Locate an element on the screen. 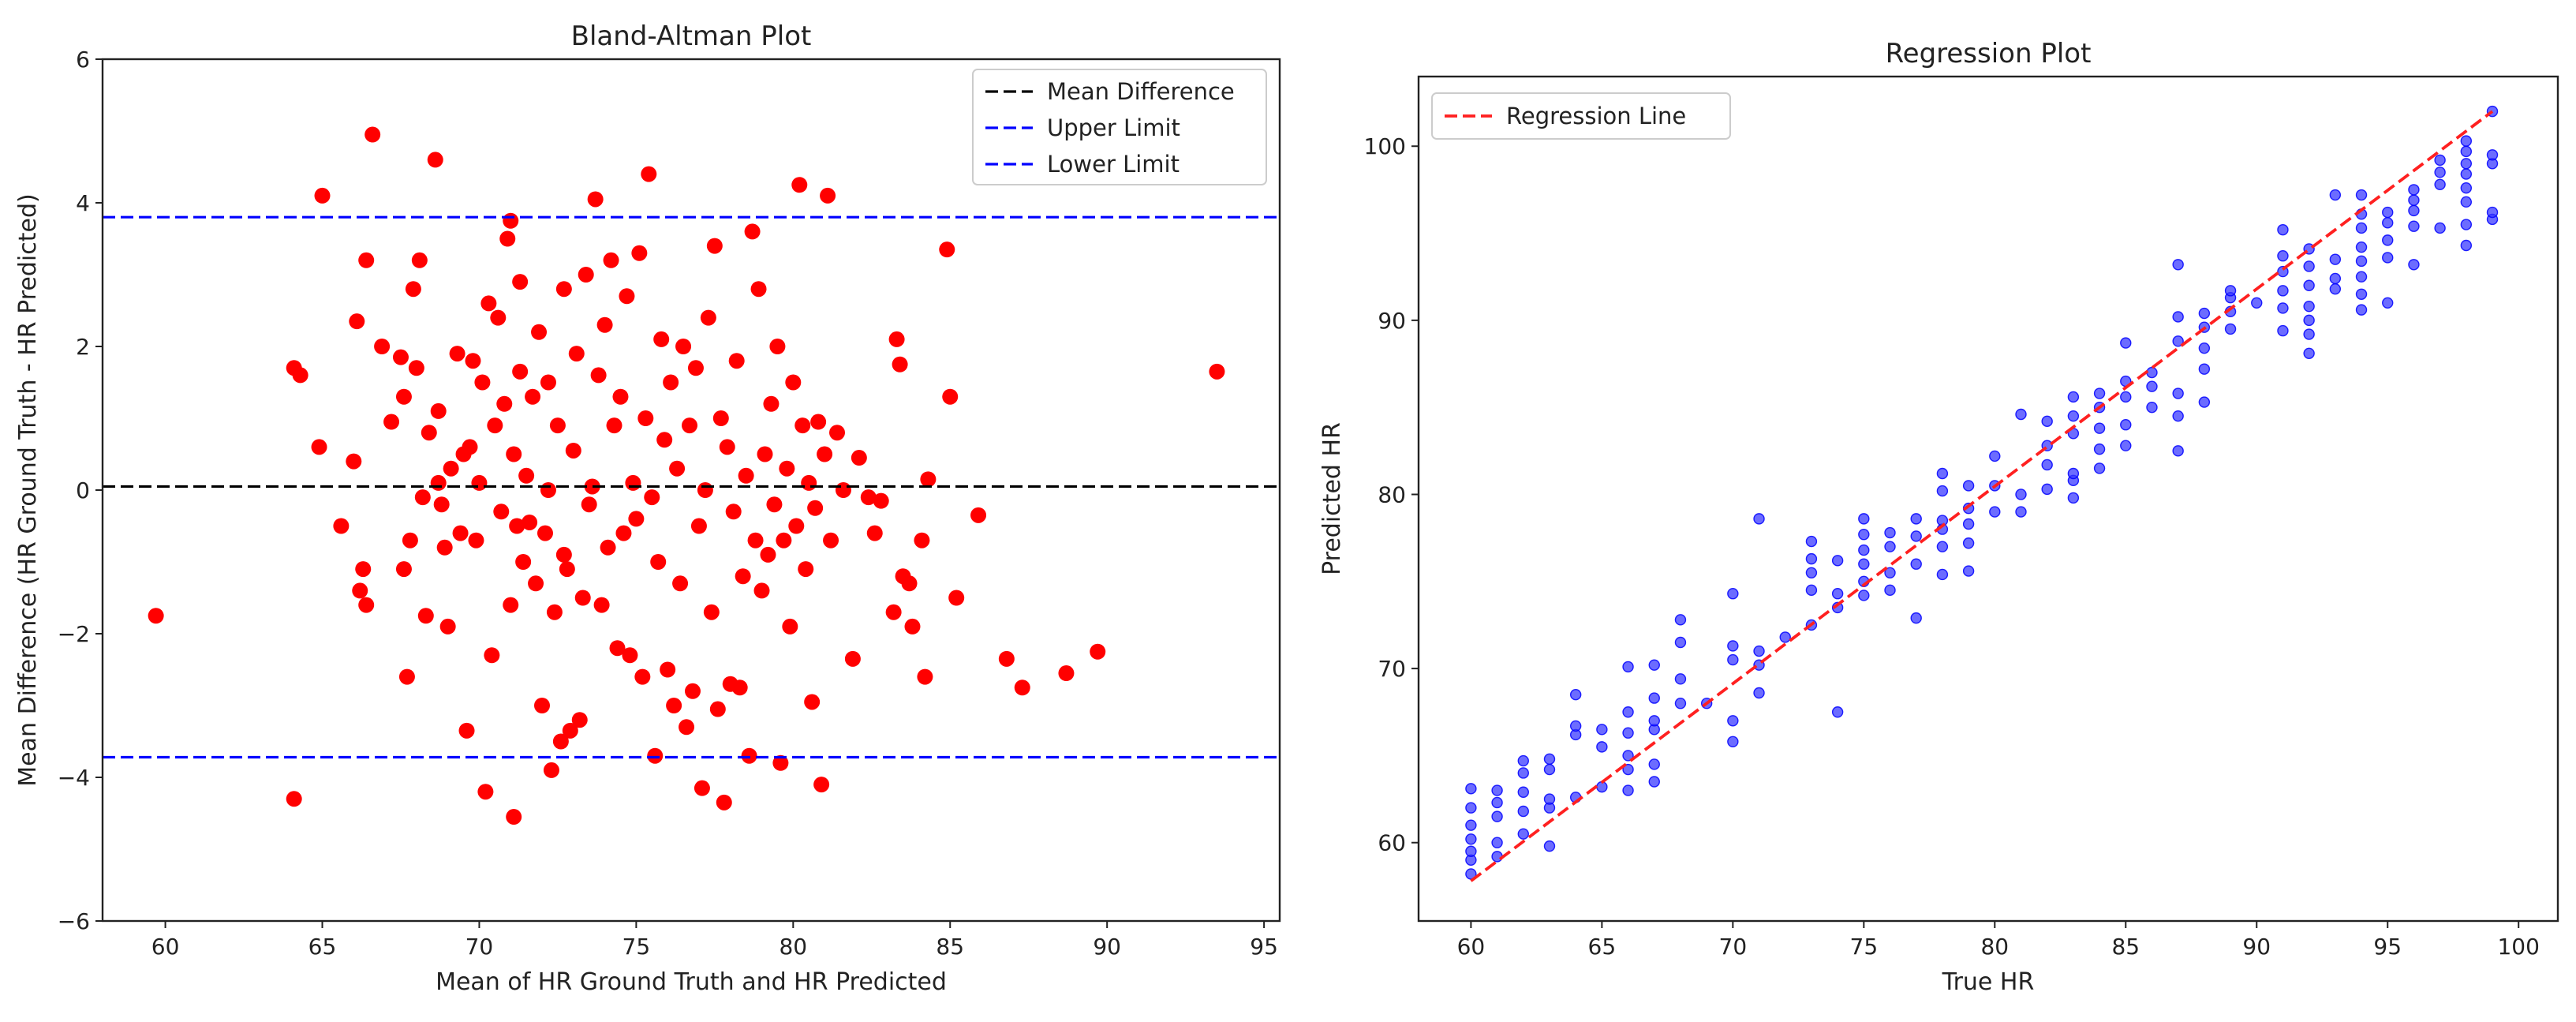  ba-x-tick-label: 80 is located at coordinates (793, 947).